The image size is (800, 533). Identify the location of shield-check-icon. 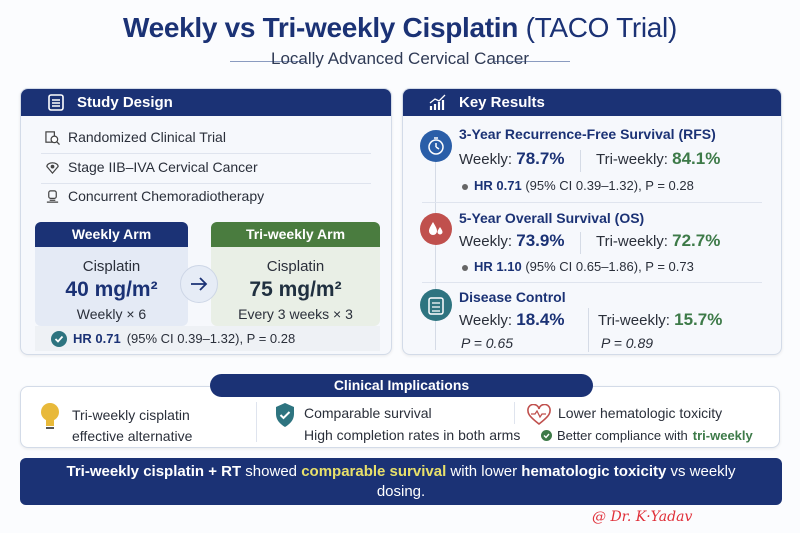
(285, 415).